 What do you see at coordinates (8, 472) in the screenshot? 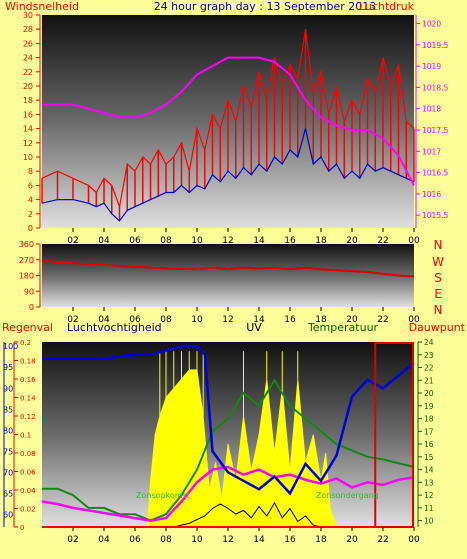
I see `humidity-axis-label-70: 70` at bounding box center [8, 472].